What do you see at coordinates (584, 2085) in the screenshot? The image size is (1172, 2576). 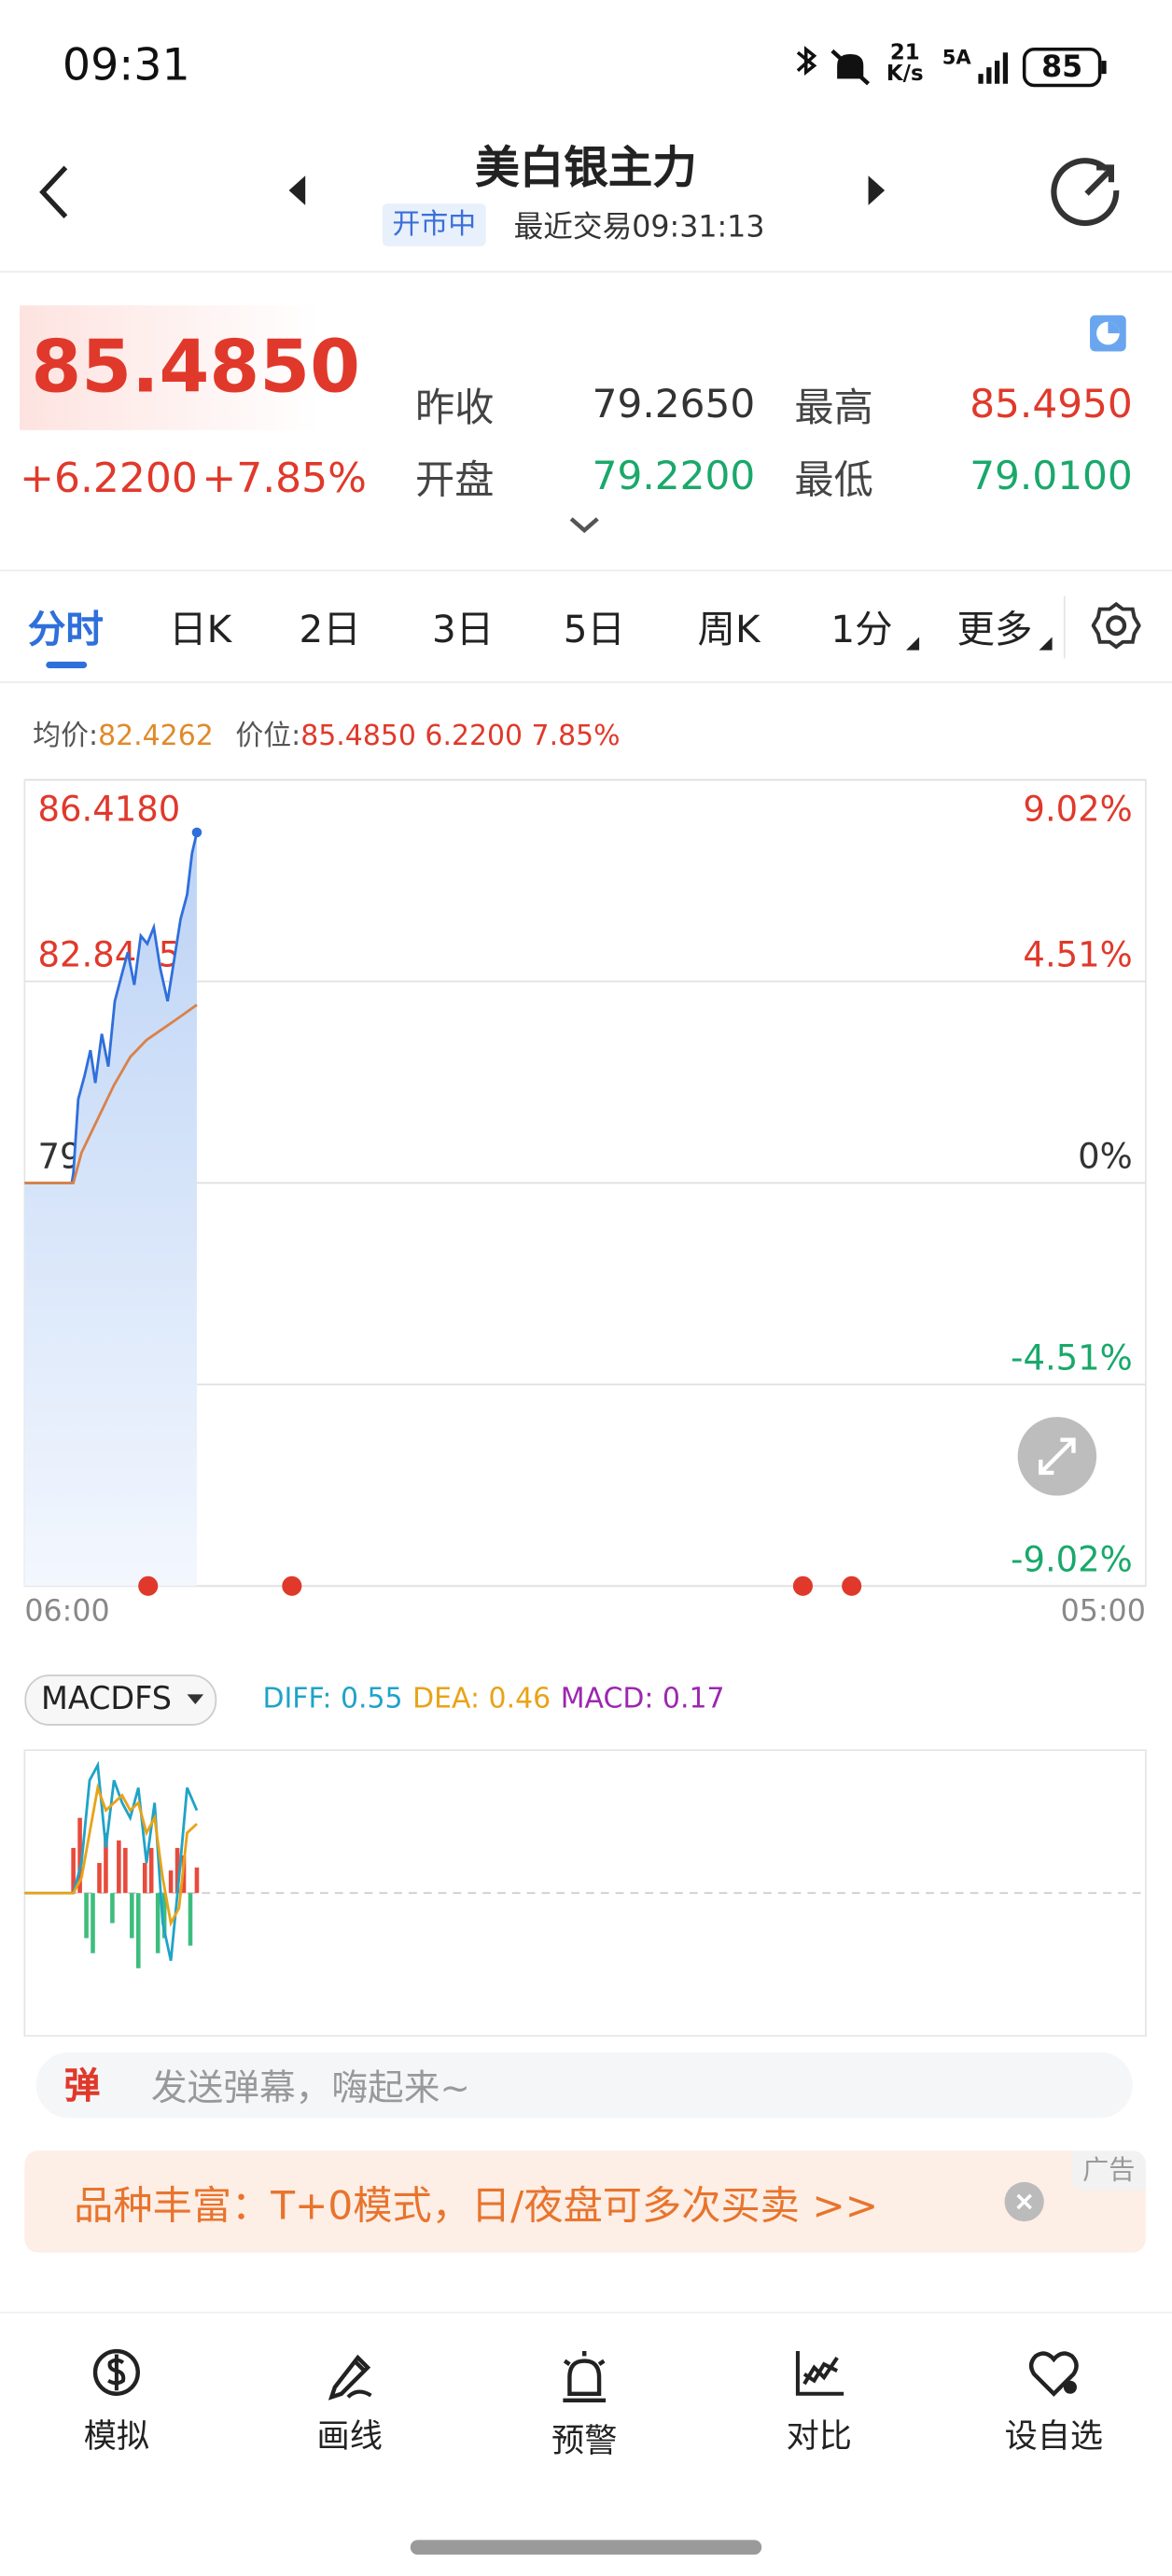 I see `danmaku-input` at bounding box center [584, 2085].